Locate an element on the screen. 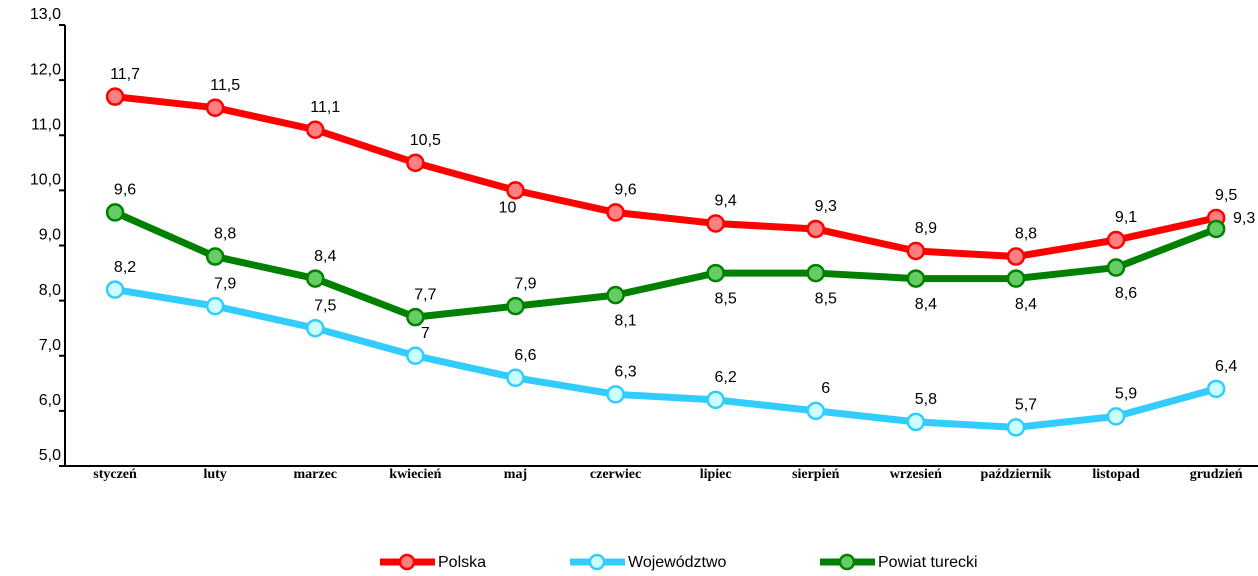  data-label: 10,5 is located at coordinates (425, 140).